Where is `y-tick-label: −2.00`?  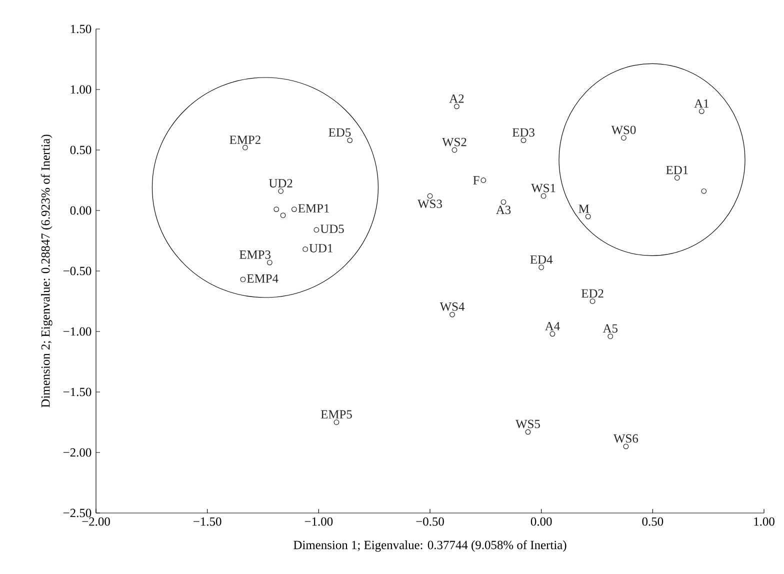 y-tick-label: −2.00 is located at coordinates (77, 452).